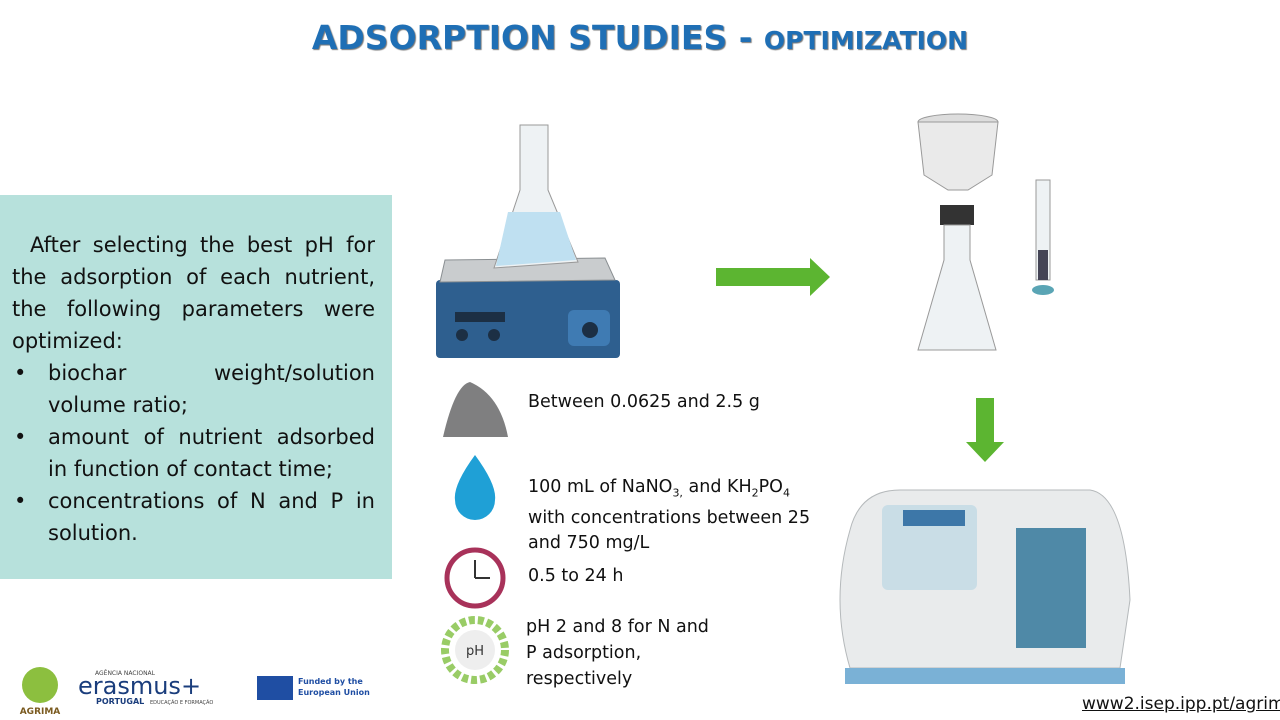 This screenshot has height=720, width=1280. I want to click on base, so click(985, 676).